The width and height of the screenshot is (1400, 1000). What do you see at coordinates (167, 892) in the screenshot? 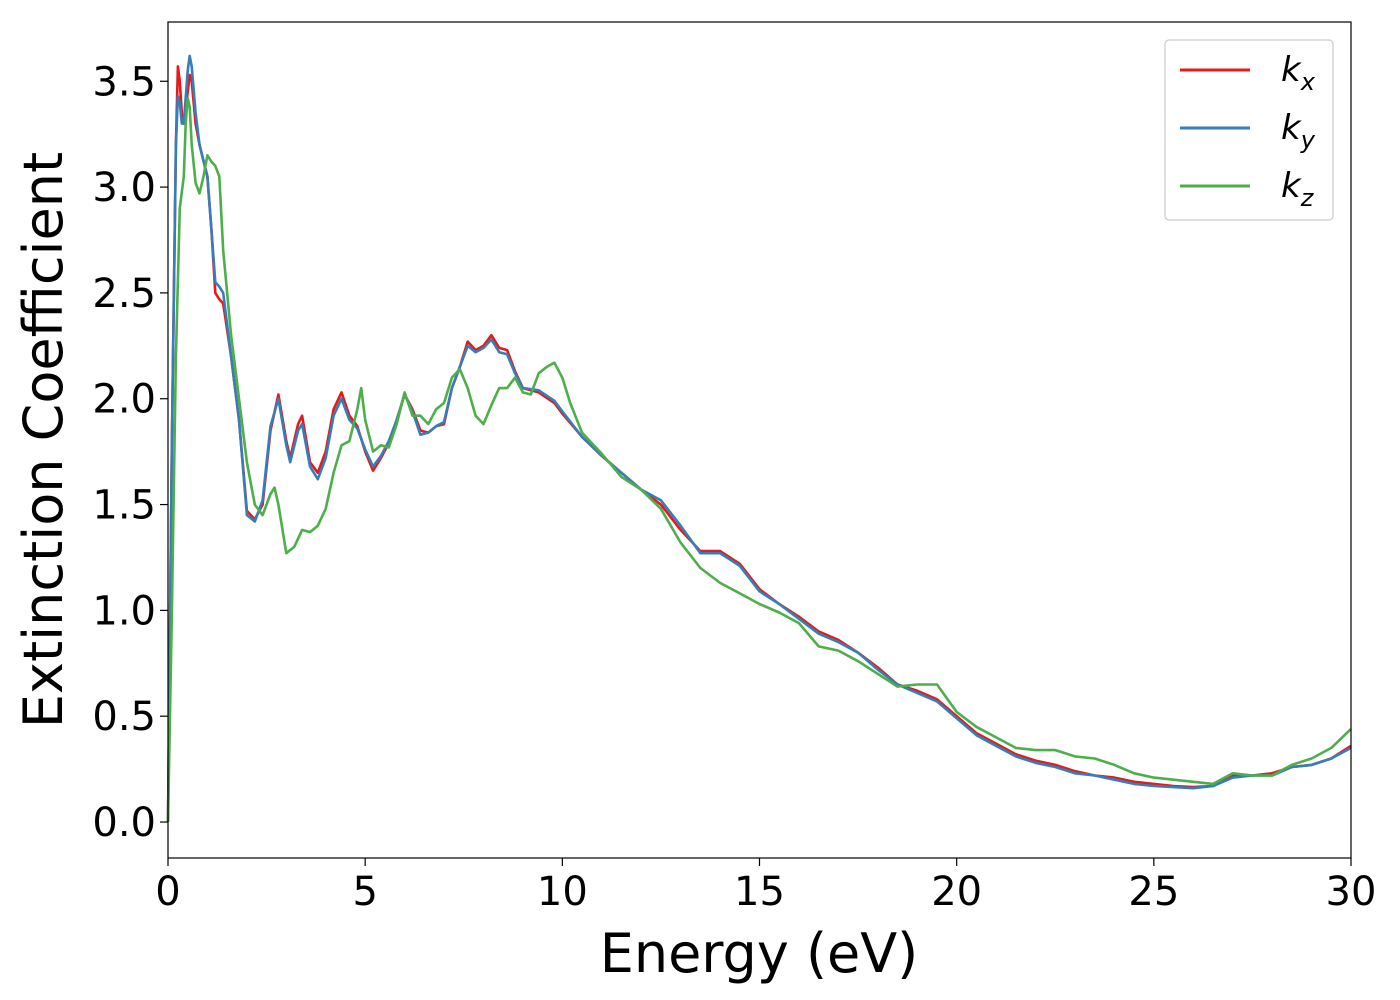
I see `x-tick-label: 0` at bounding box center [167, 892].